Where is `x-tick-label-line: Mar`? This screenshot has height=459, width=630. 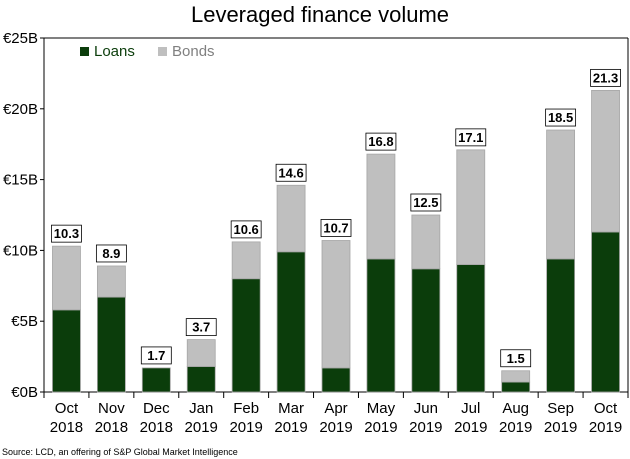
x-tick-label-line: Mar is located at coordinates (291, 408).